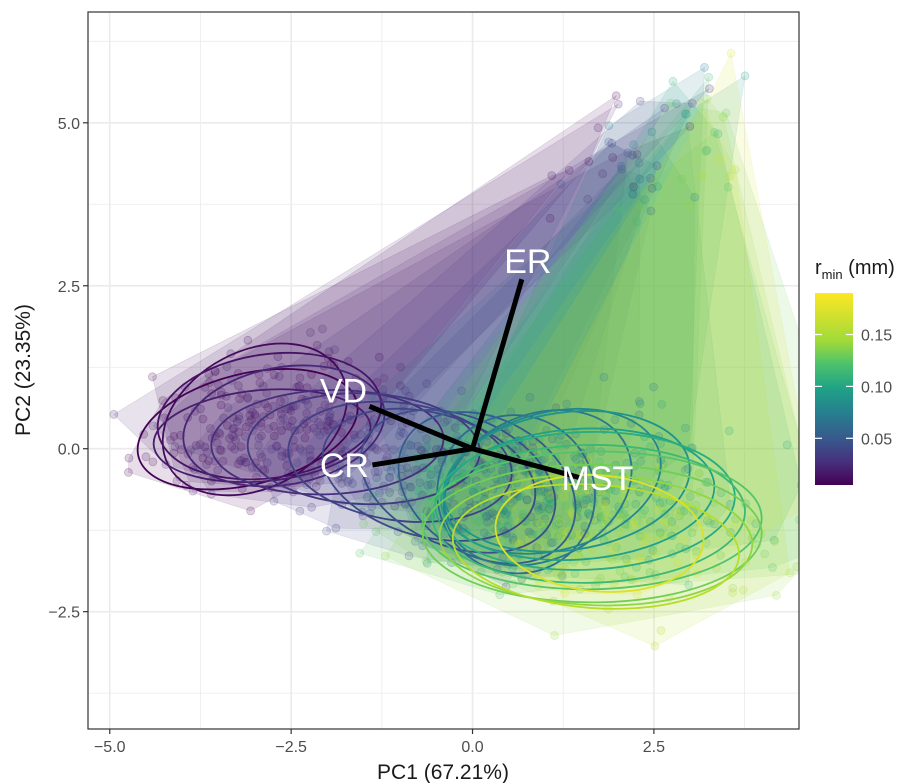  I want to click on y-tick-label: 5.0, so click(69, 124).